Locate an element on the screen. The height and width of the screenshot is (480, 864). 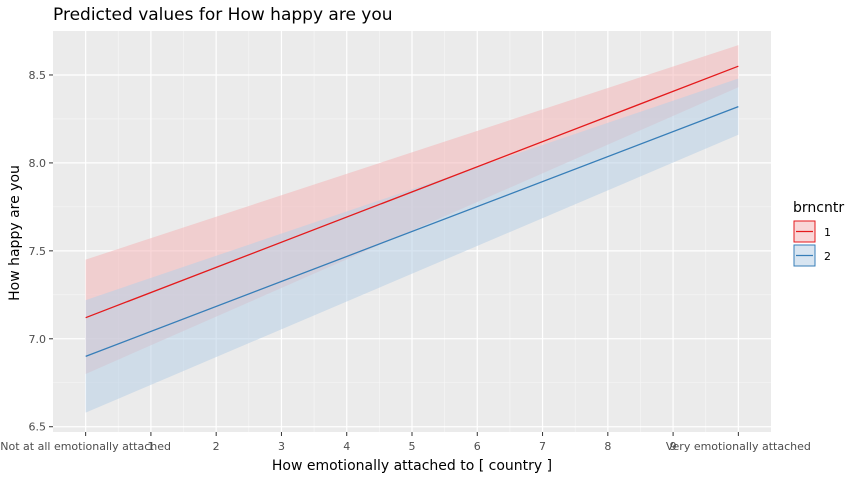
legend: brncntr 1 2 is located at coordinates (818, 233).